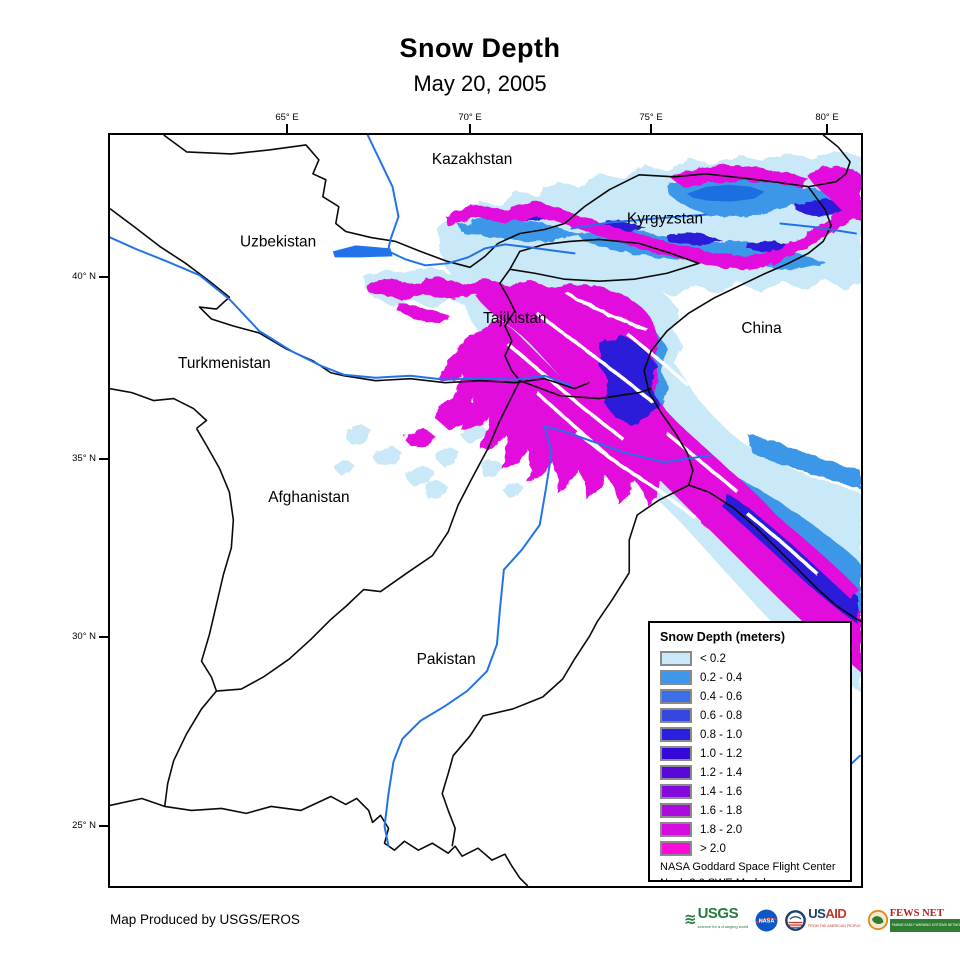 The width and height of the screenshot is (960, 960). I want to click on legend-row: 1.4 - 1.6, so click(755, 791).